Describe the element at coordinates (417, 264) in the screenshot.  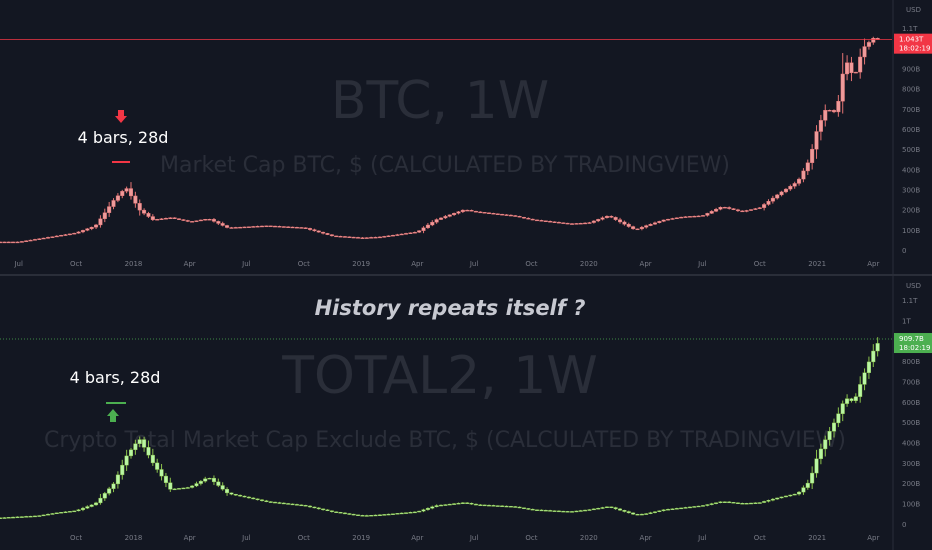
I see `btc-x-tick-label: Apr` at that location.